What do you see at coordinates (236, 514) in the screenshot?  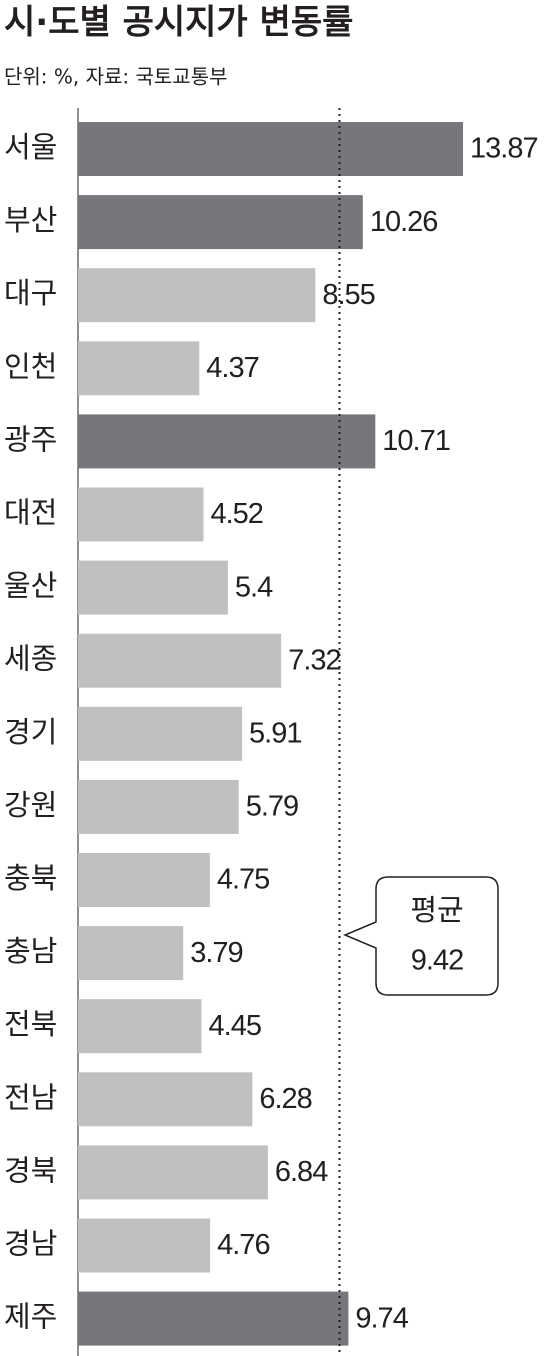 I see `value-label: 4.52` at bounding box center [236, 514].